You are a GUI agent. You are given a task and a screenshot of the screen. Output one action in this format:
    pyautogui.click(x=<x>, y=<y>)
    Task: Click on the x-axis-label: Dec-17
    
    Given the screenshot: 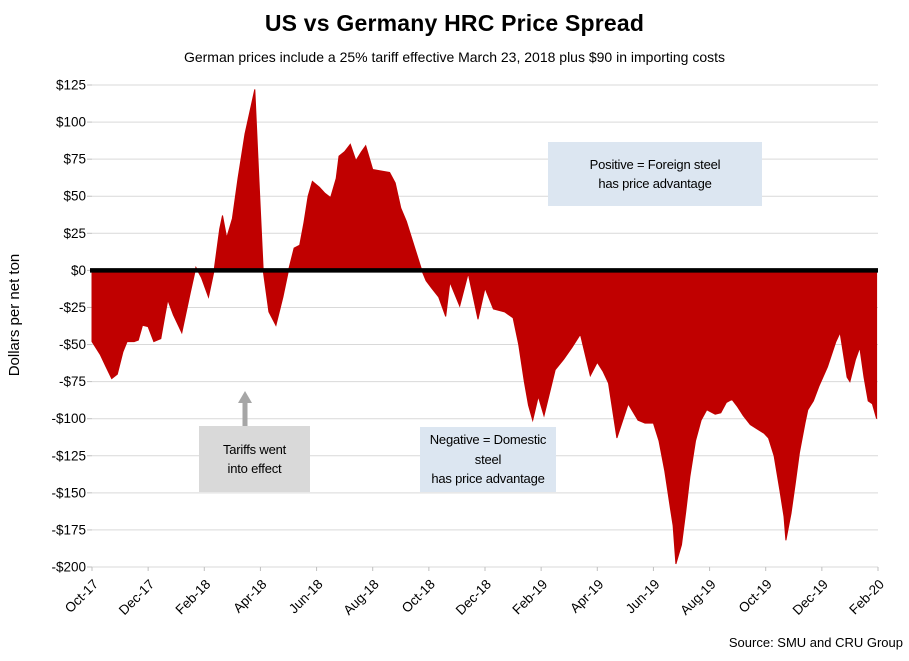 What is the action you would take?
    pyautogui.click(x=136, y=597)
    